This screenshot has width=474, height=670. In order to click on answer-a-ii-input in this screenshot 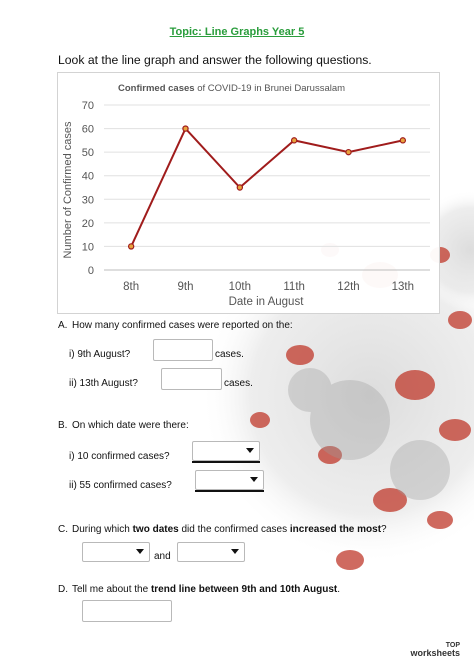, I will do `click(191, 379)`.